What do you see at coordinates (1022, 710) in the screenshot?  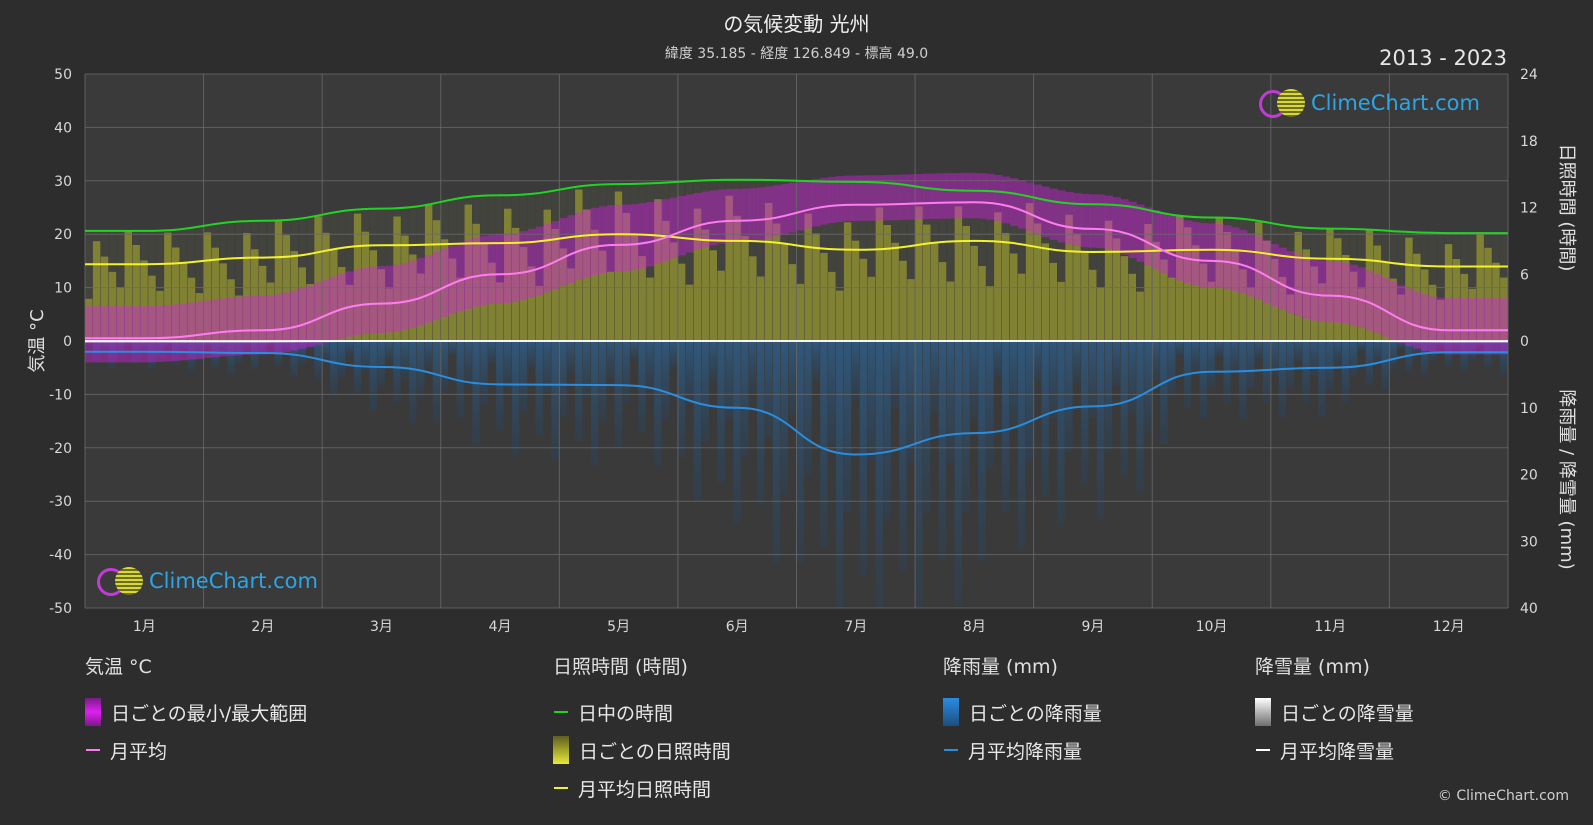 I see `legend-rain: 降雨量 (mm) 日ごとの降雨量 月平均降雨量` at bounding box center [1022, 710].